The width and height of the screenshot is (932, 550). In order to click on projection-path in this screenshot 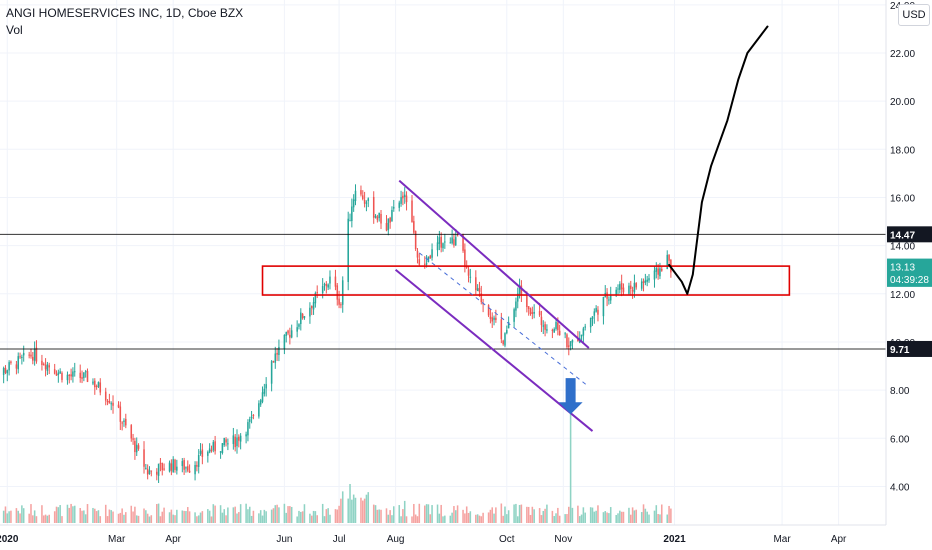, I will do `click(718, 160)`.